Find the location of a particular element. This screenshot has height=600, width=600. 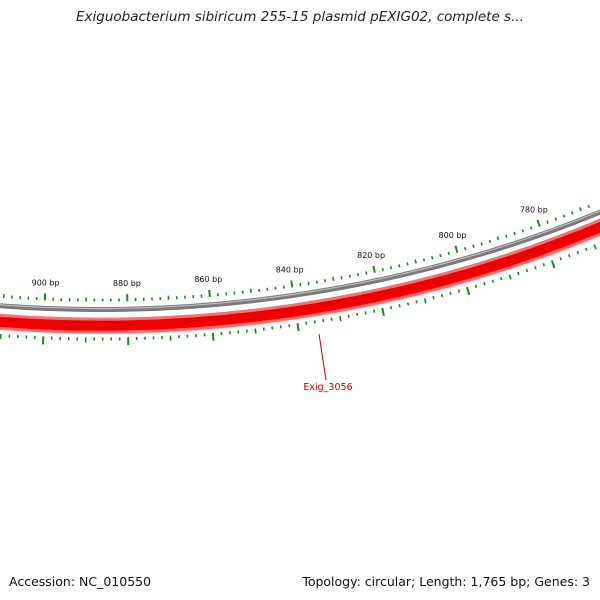

bp-label-800: 800 bp is located at coordinates (453, 235).